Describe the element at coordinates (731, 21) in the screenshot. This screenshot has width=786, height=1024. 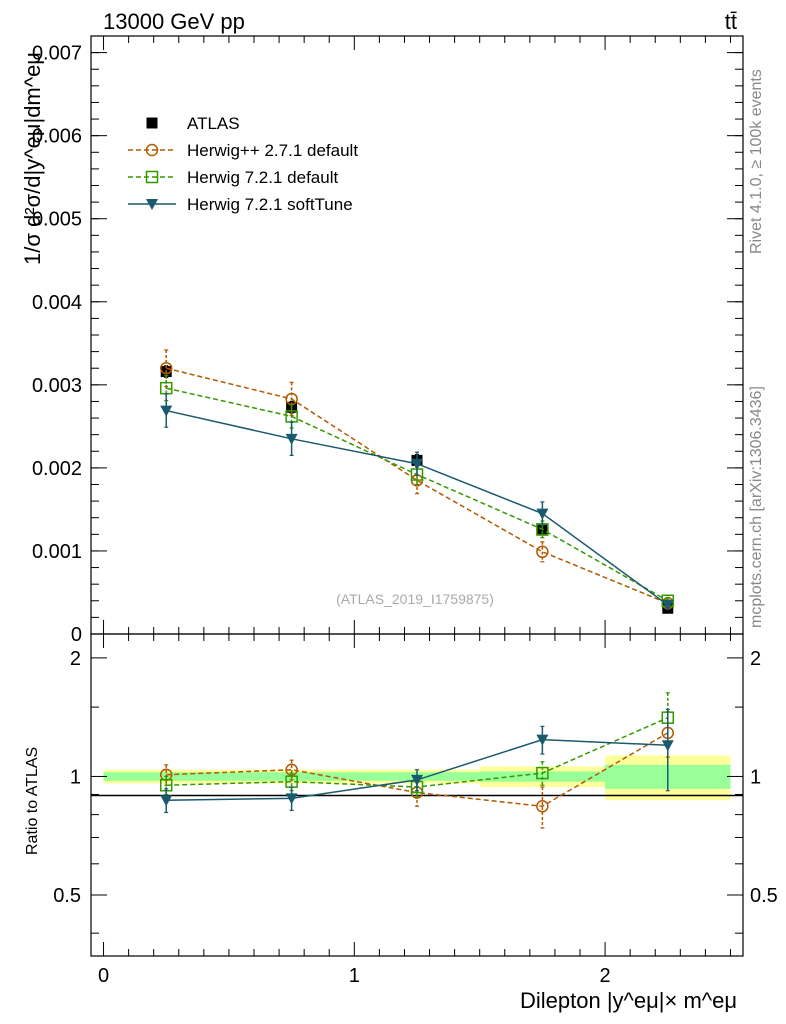
I see `process-label: tt̄` at that location.